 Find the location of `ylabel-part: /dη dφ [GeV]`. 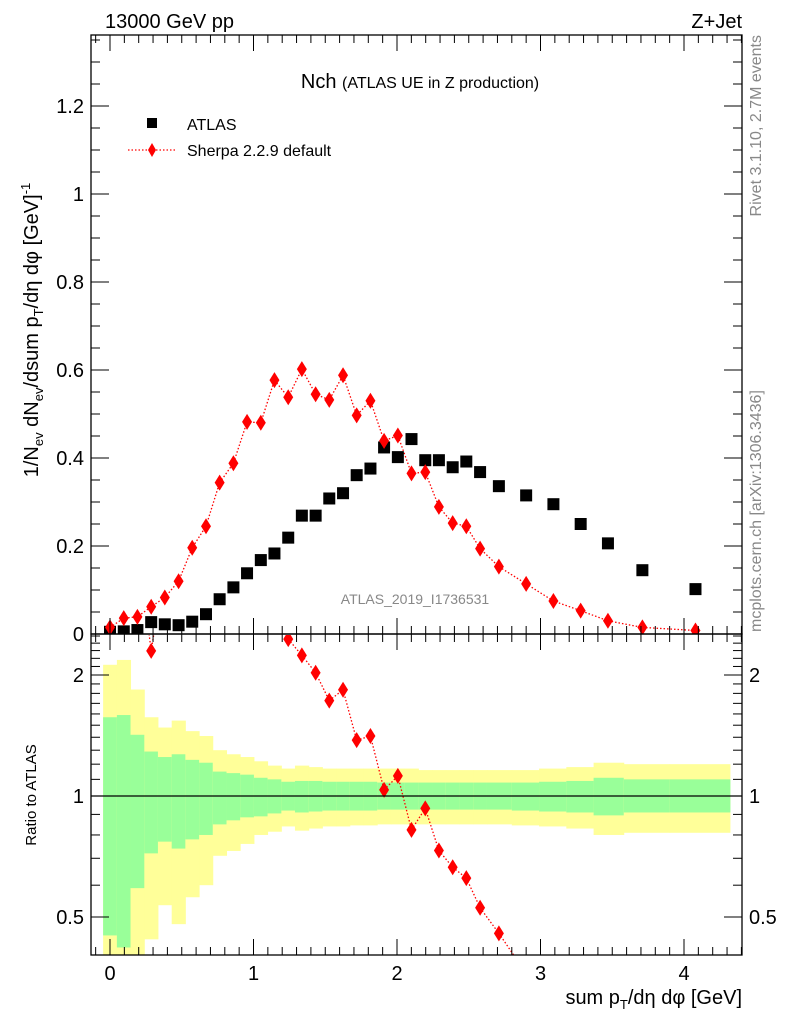

ylabel-part: /dη dφ [GeV] is located at coordinates (32, 251).